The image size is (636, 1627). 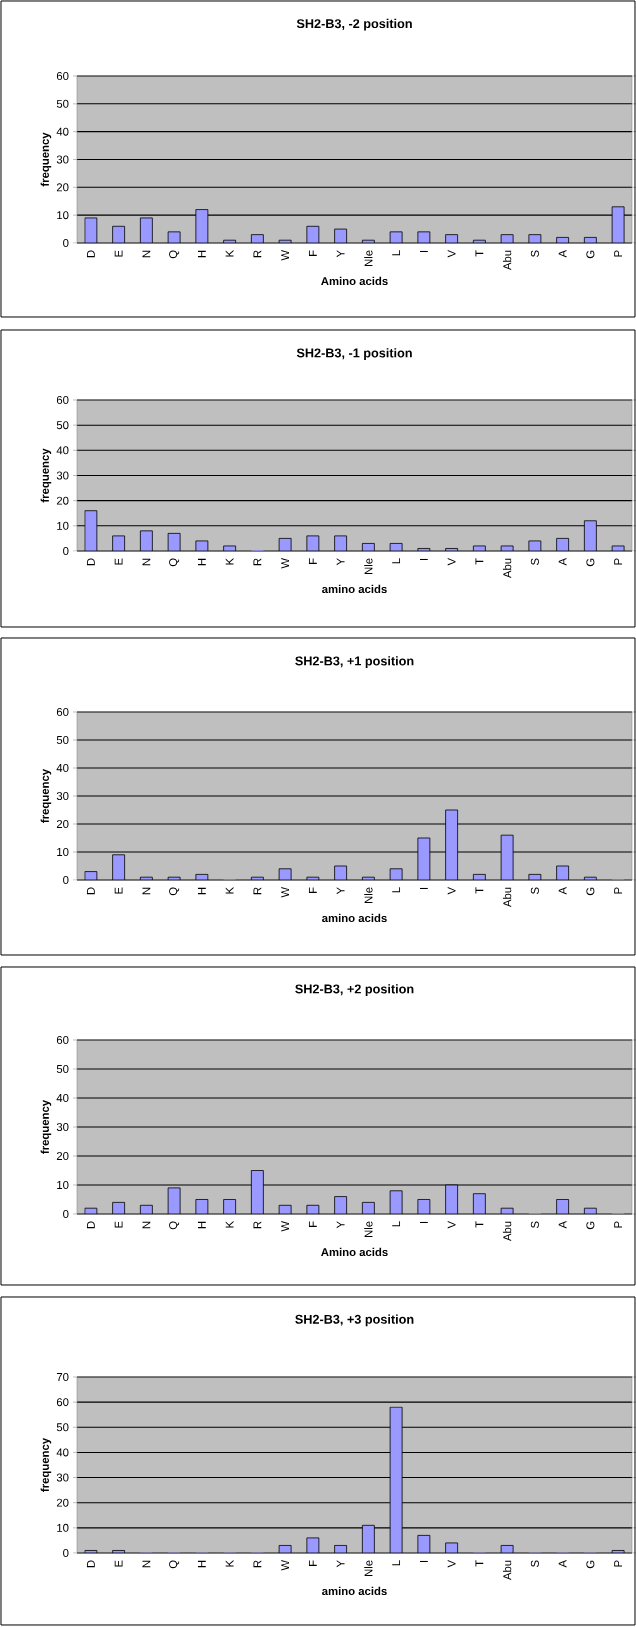 What do you see at coordinates (354, 24) in the screenshot?
I see `chart-title: SH2-B3, -2 position` at bounding box center [354, 24].